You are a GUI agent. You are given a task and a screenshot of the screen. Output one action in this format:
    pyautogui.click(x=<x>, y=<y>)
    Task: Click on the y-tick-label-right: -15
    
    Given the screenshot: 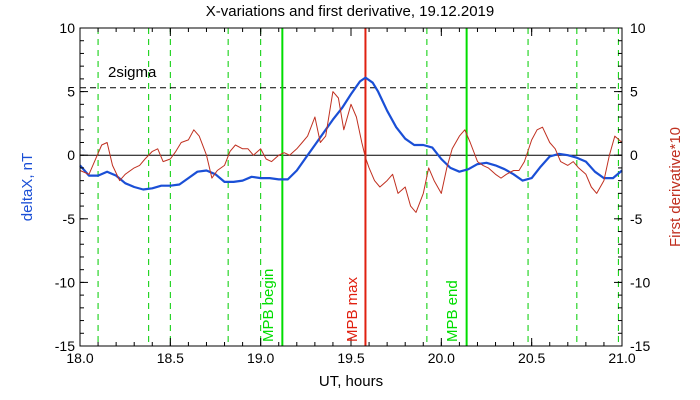 What is the action you would take?
    pyautogui.click(x=640, y=346)
    